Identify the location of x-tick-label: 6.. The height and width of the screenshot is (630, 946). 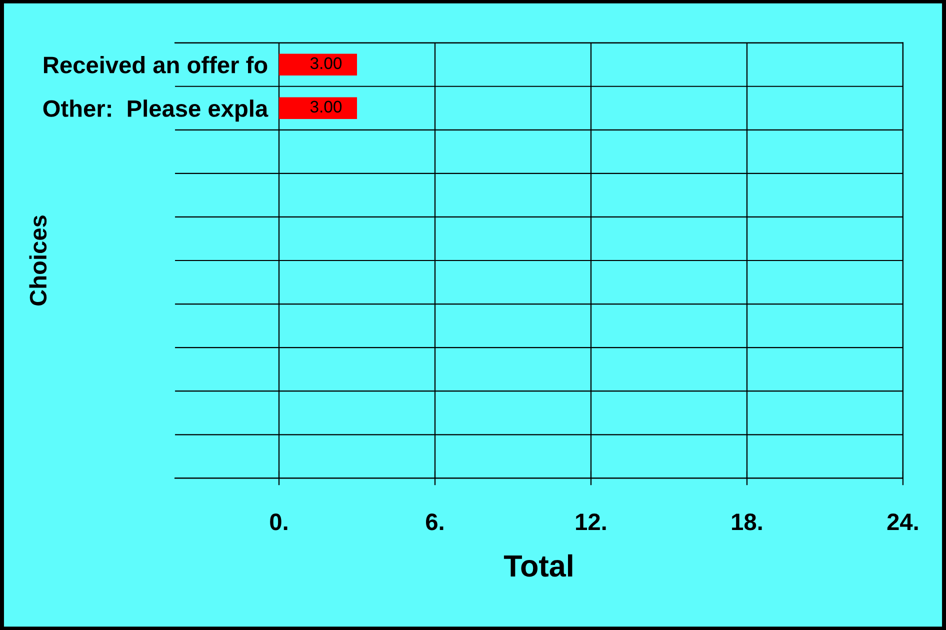
(435, 522).